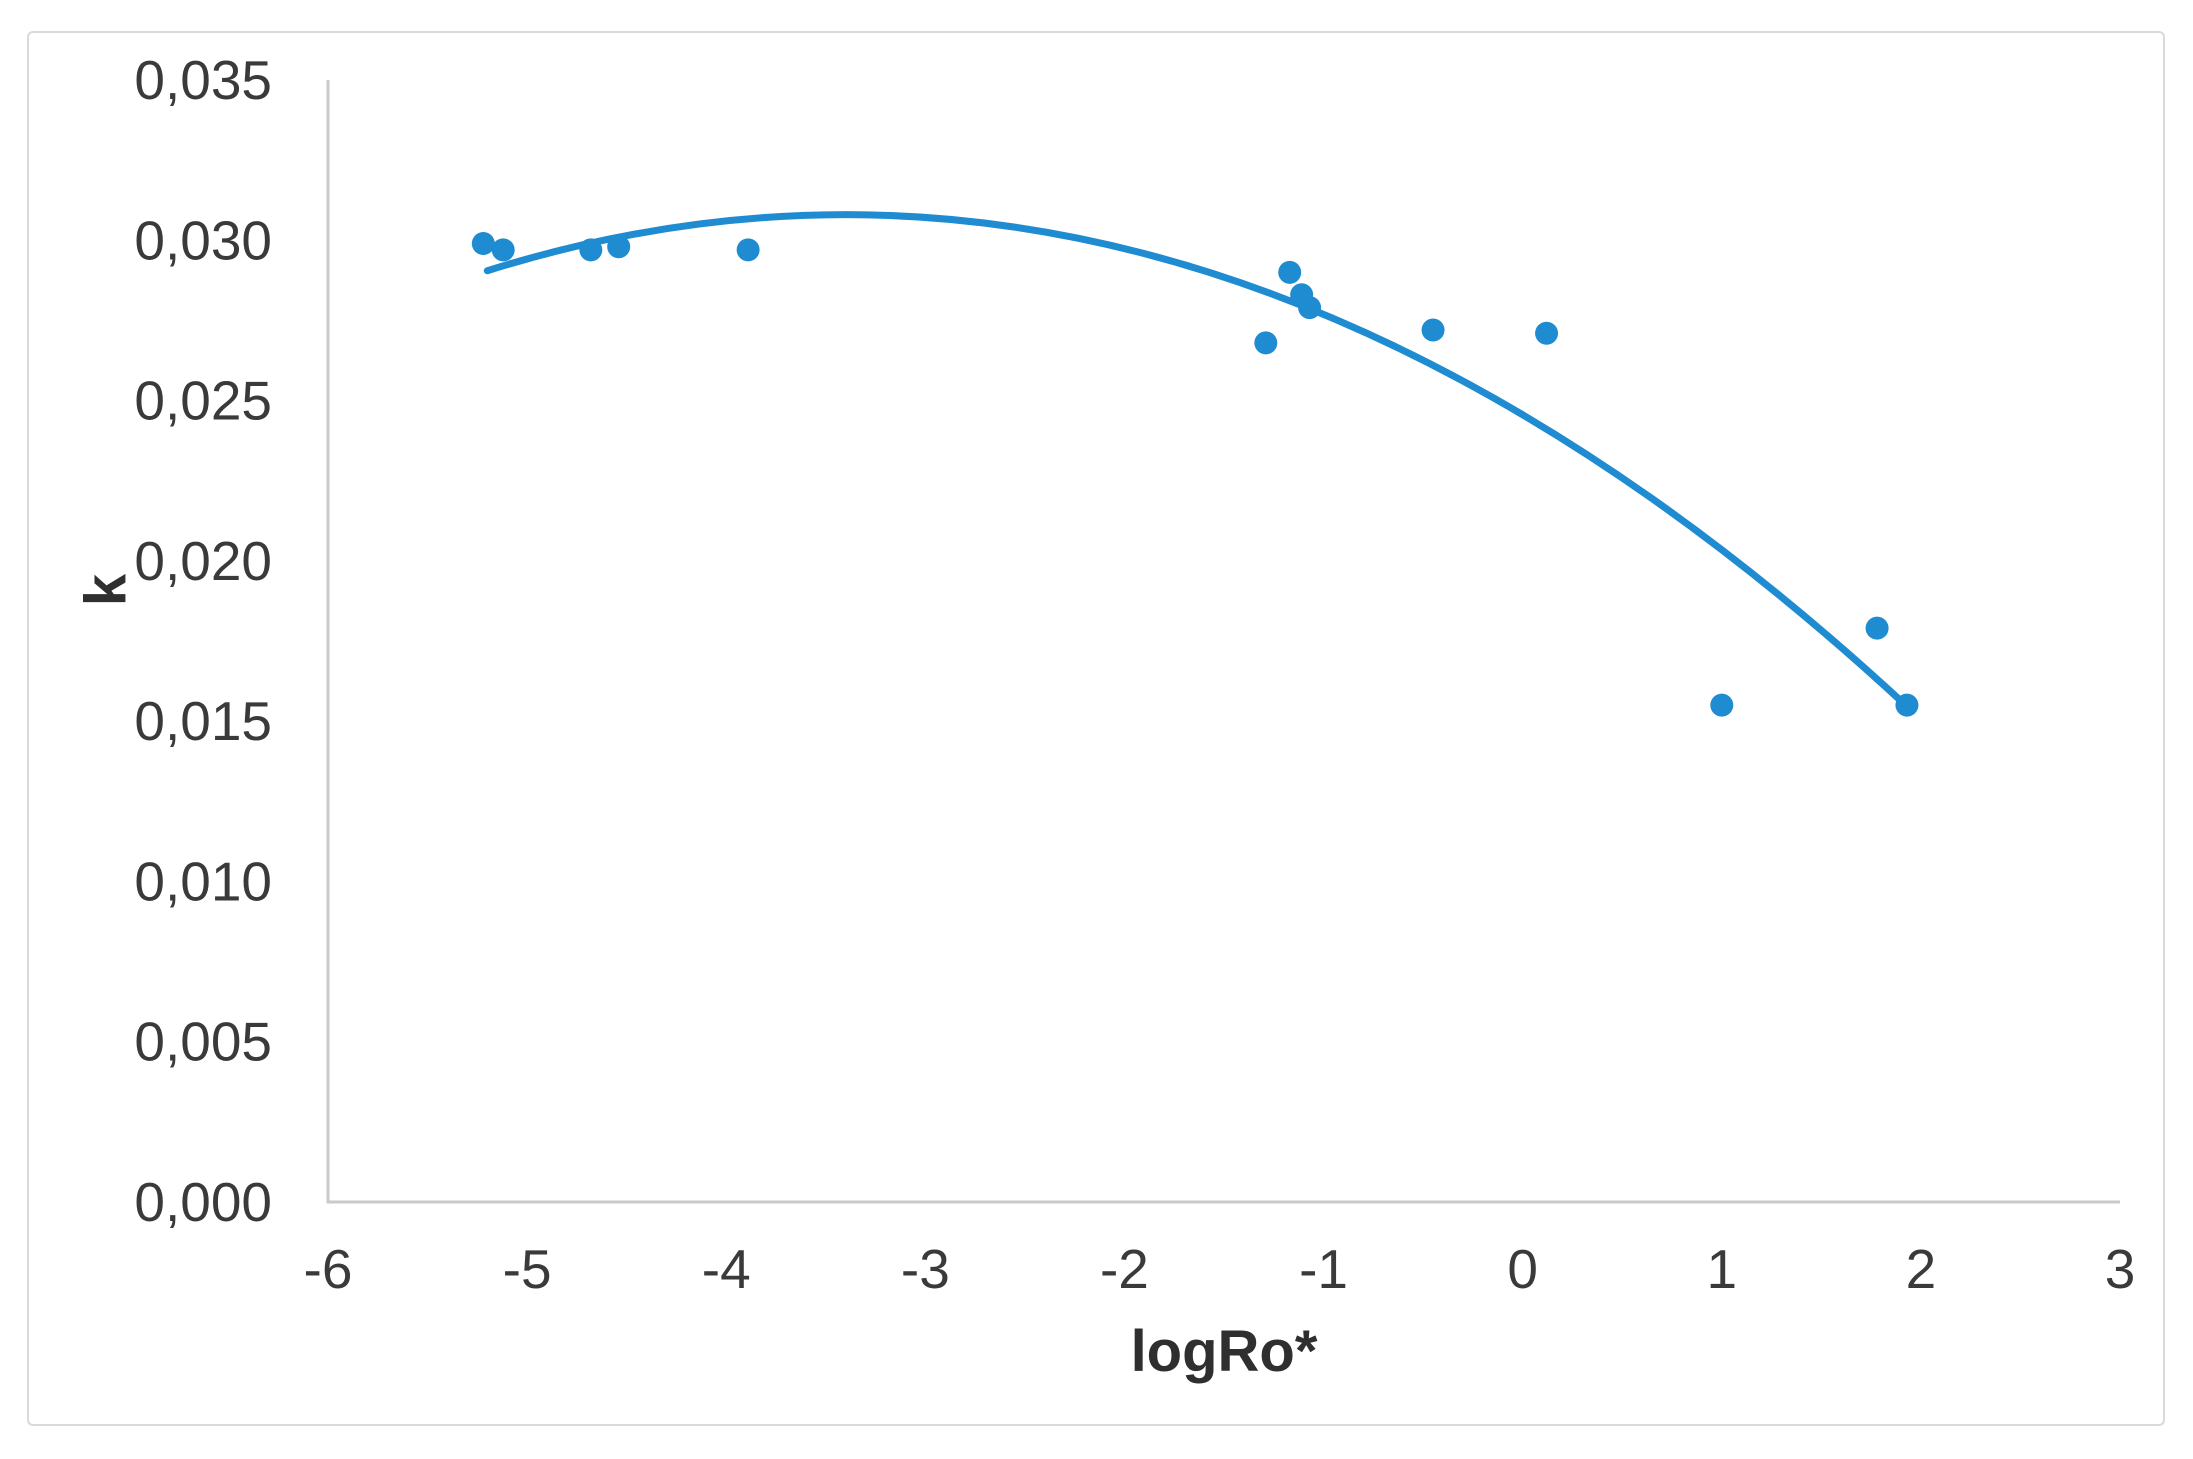  I want to click on x-axis-title: logRo*, so click(1224, 1351).